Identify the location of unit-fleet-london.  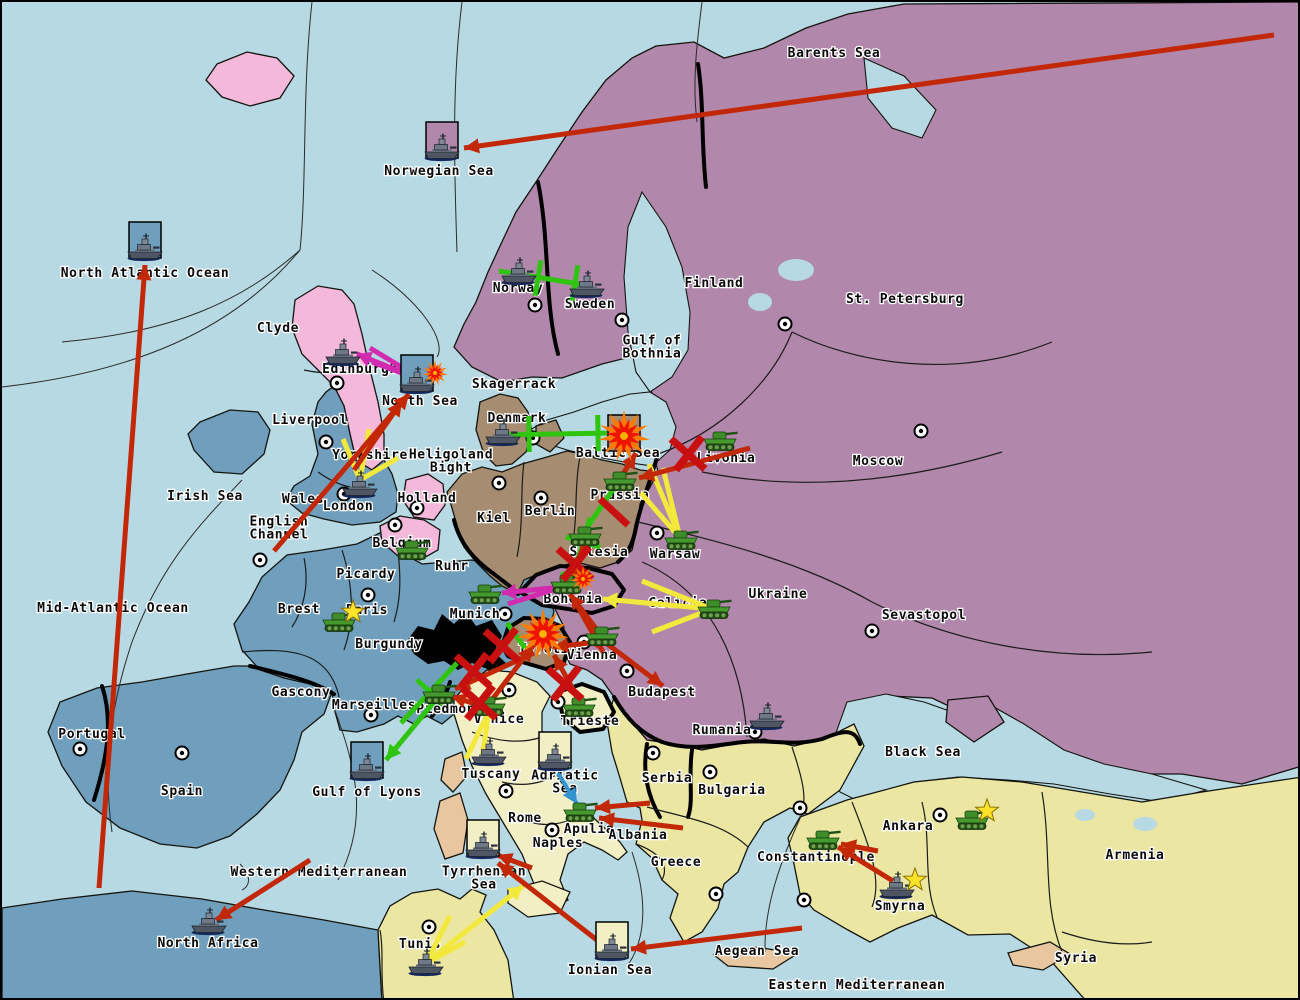
(360, 484).